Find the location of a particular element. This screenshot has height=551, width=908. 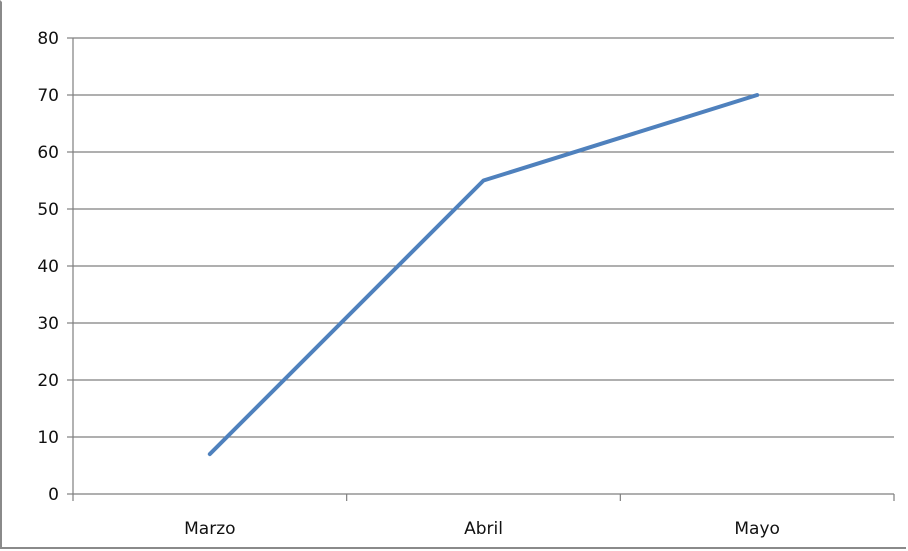

x-tick-label: Mayo is located at coordinates (757, 529).